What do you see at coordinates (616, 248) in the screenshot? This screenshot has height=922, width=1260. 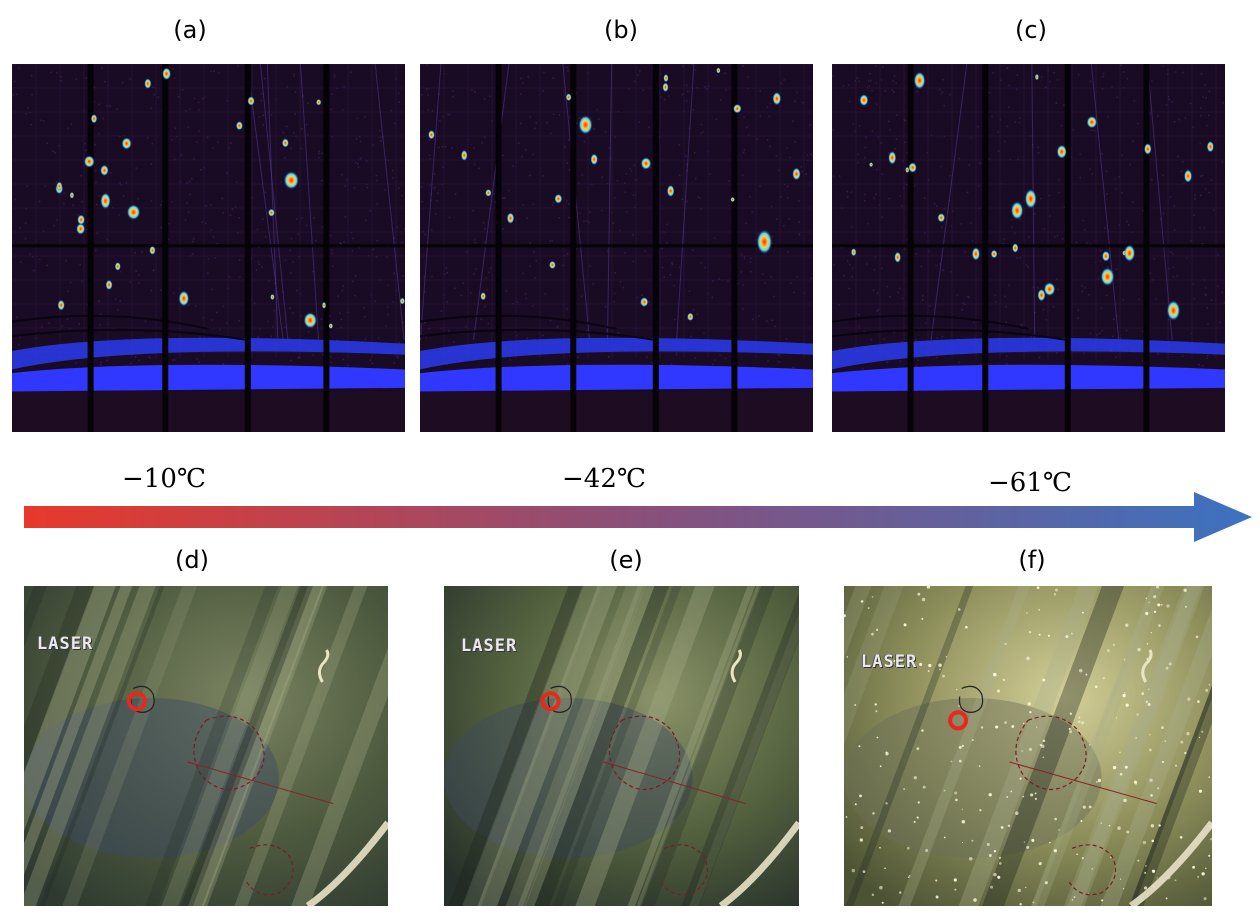 I see `diffraction-image-b` at bounding box center [616, 248].